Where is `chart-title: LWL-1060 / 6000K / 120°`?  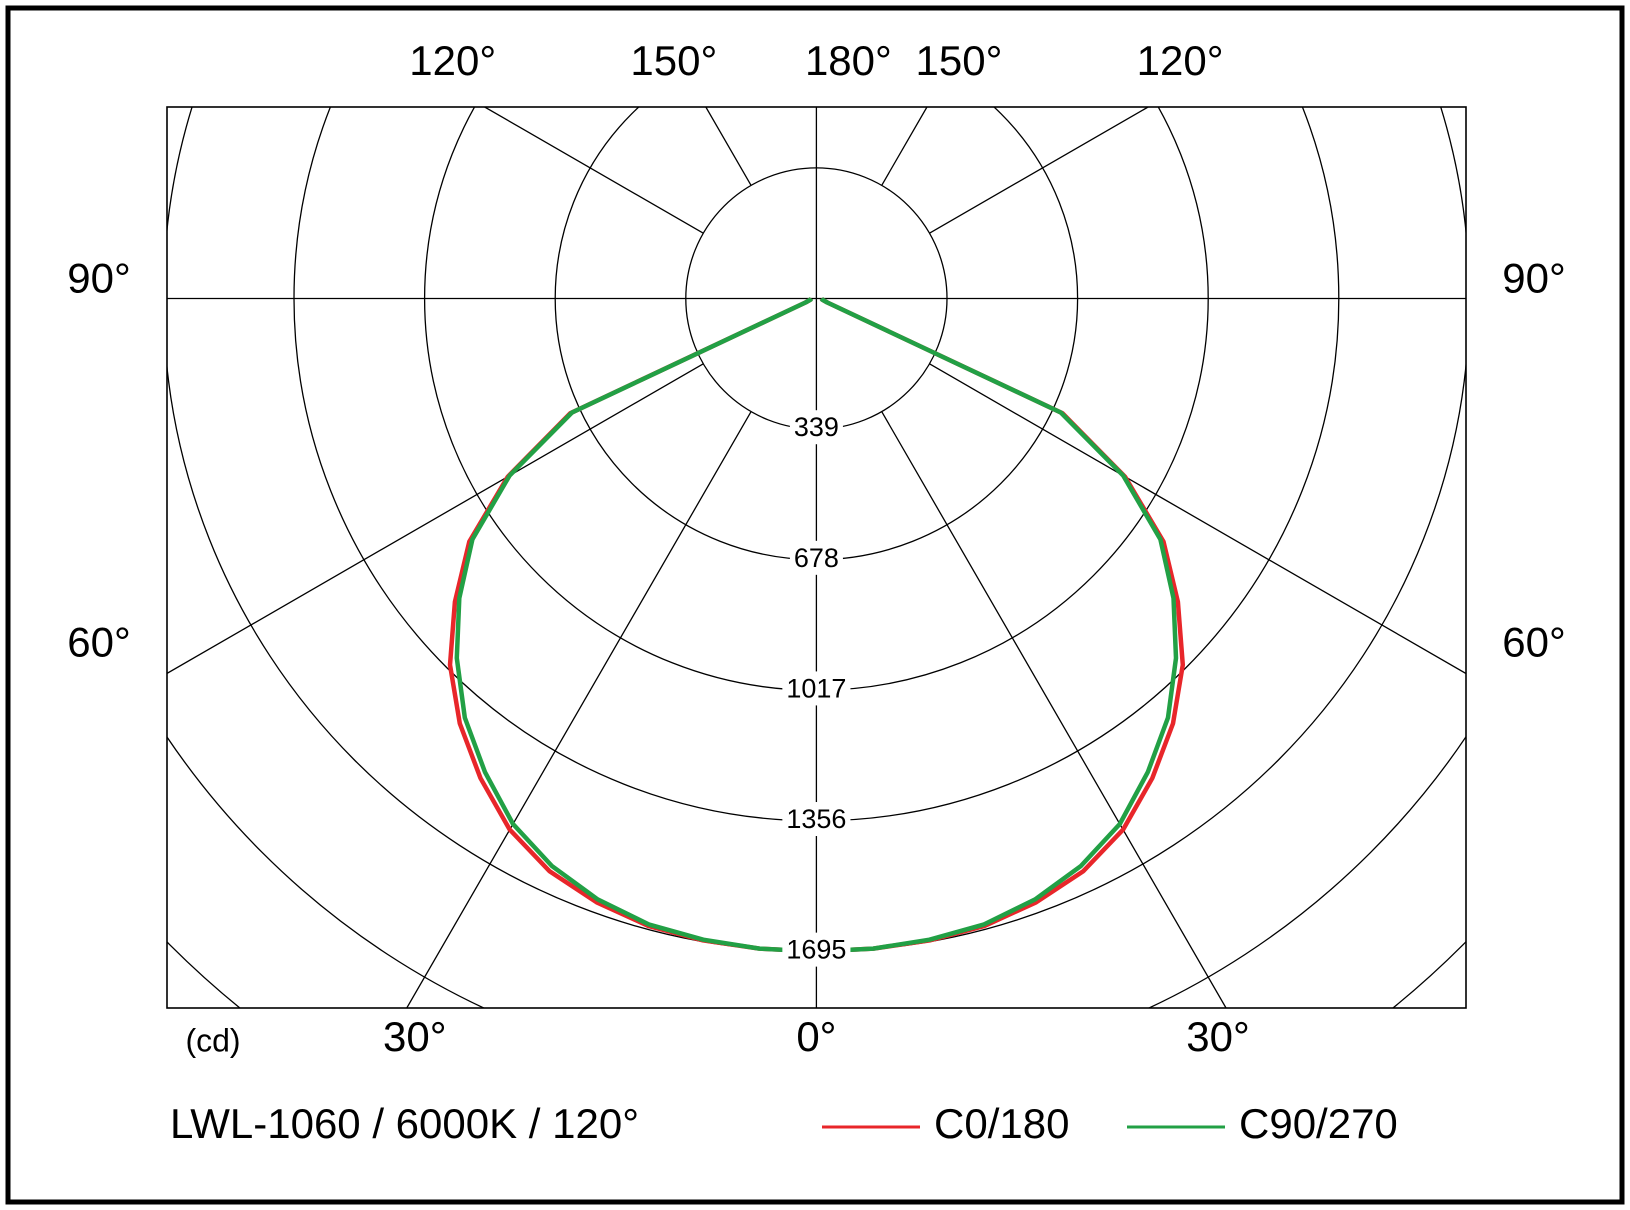
chart-title: LWL-1060 / 6000K / 120° is located at coordinates (404, 1123).